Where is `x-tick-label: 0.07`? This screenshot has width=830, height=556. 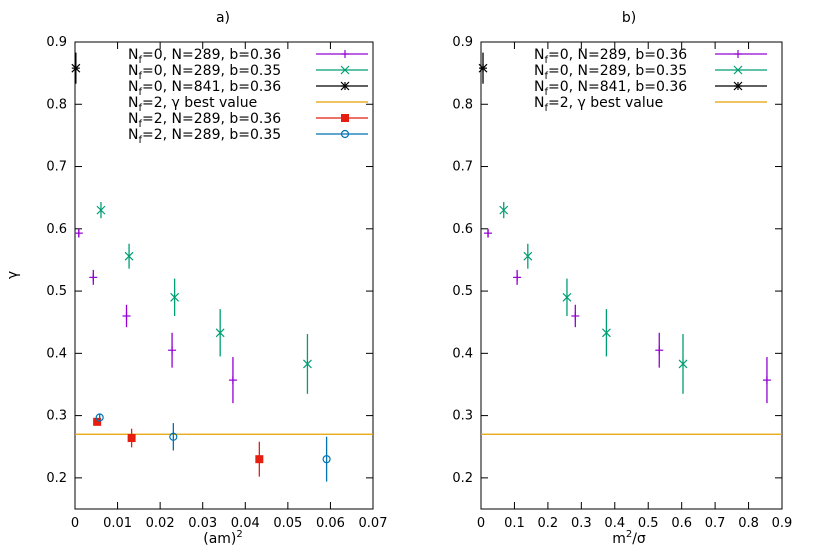 x-tick-label: 0.07 is located at coordinates (373, 523).